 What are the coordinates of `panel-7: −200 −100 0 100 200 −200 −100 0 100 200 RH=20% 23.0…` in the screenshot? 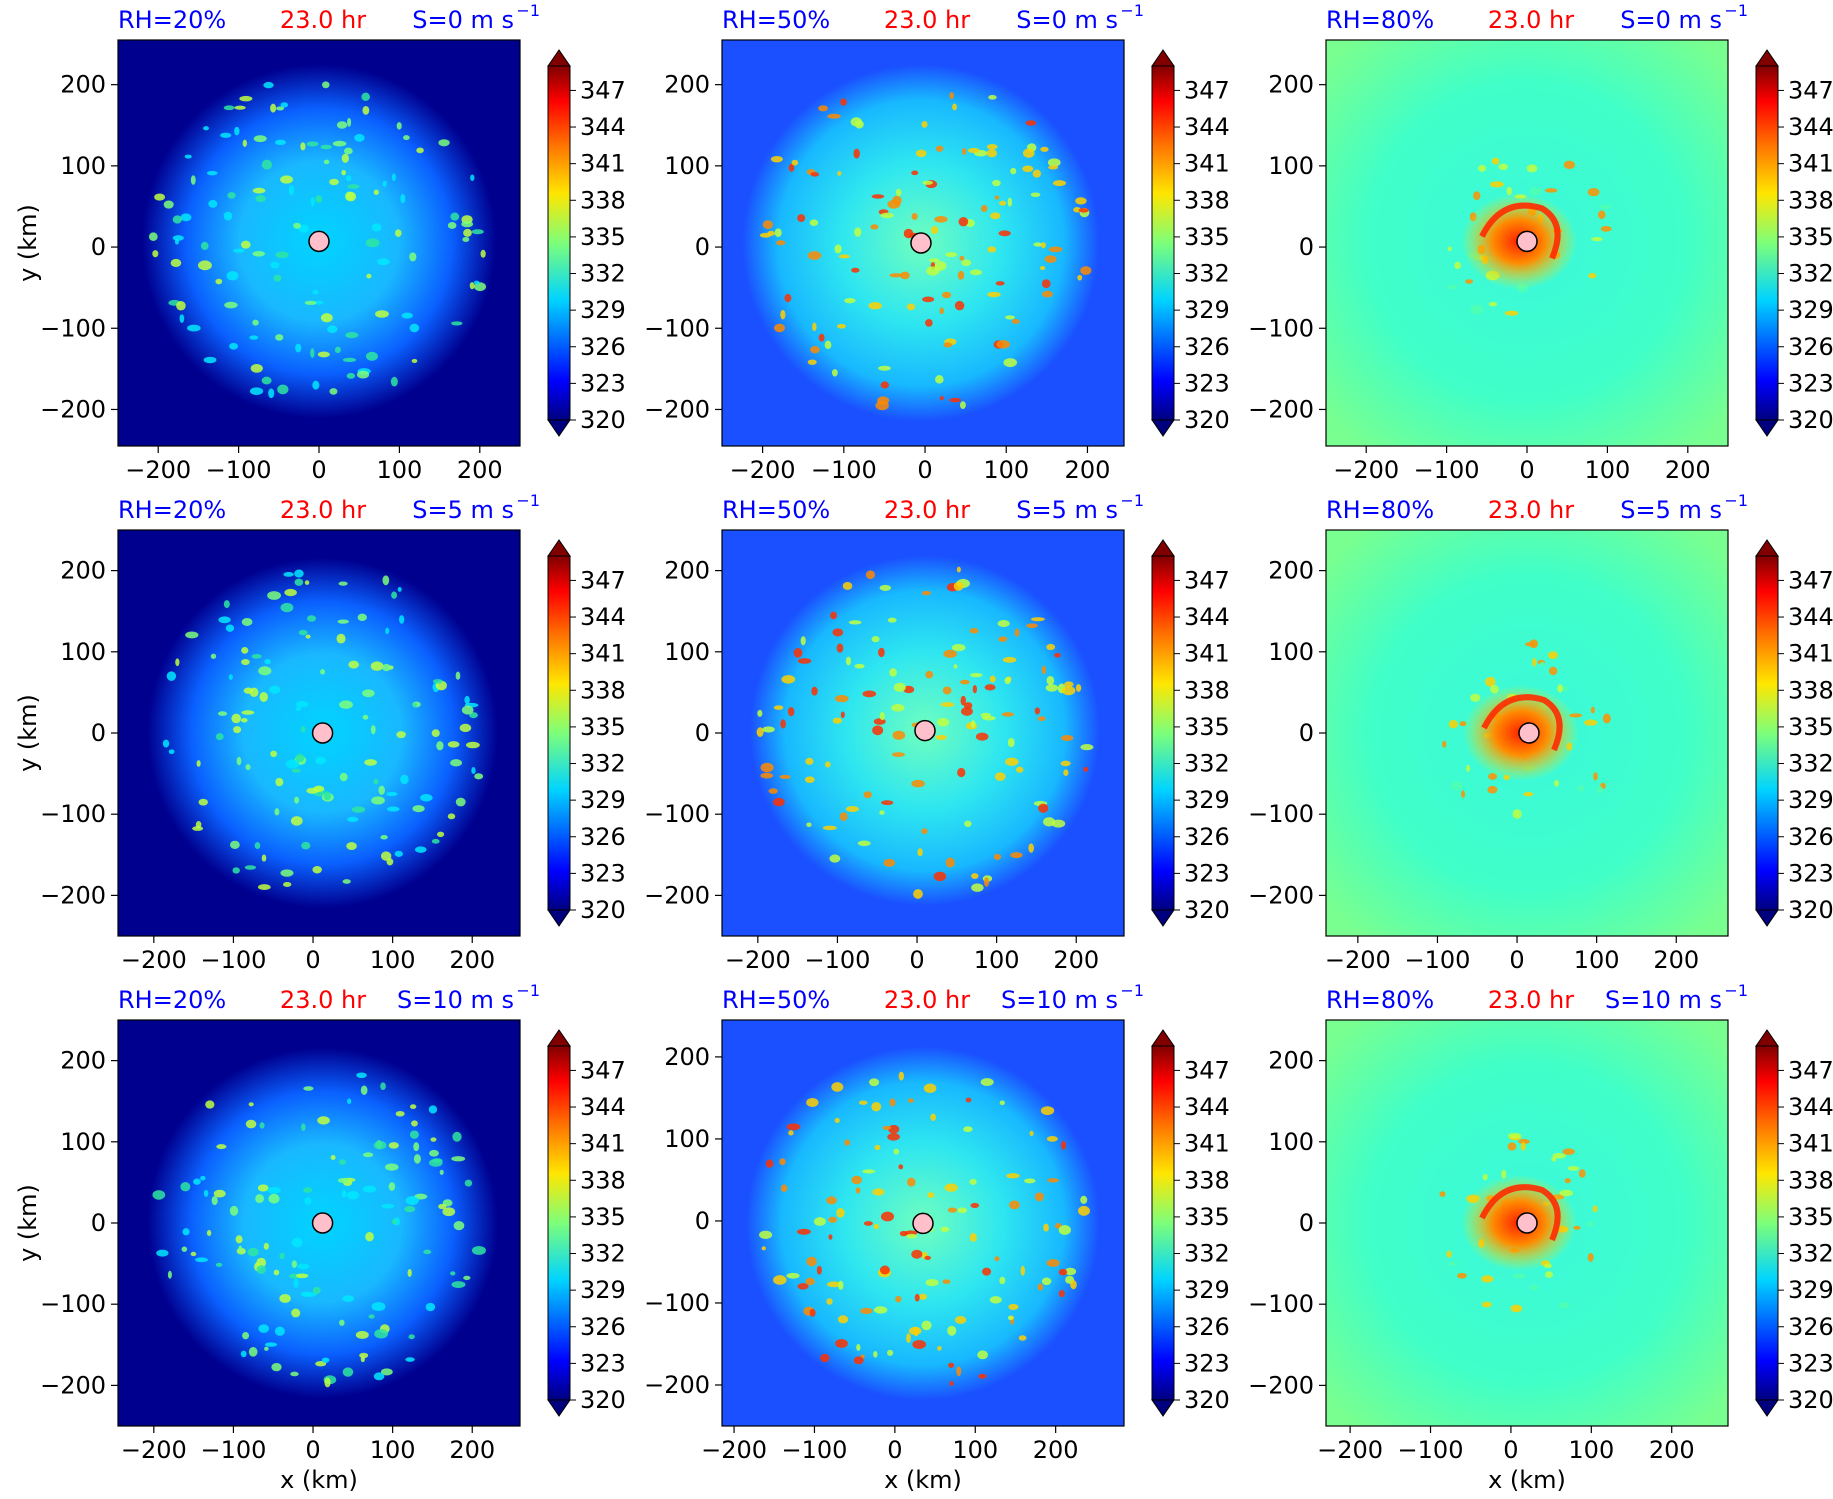 It's located at (320, 1237).